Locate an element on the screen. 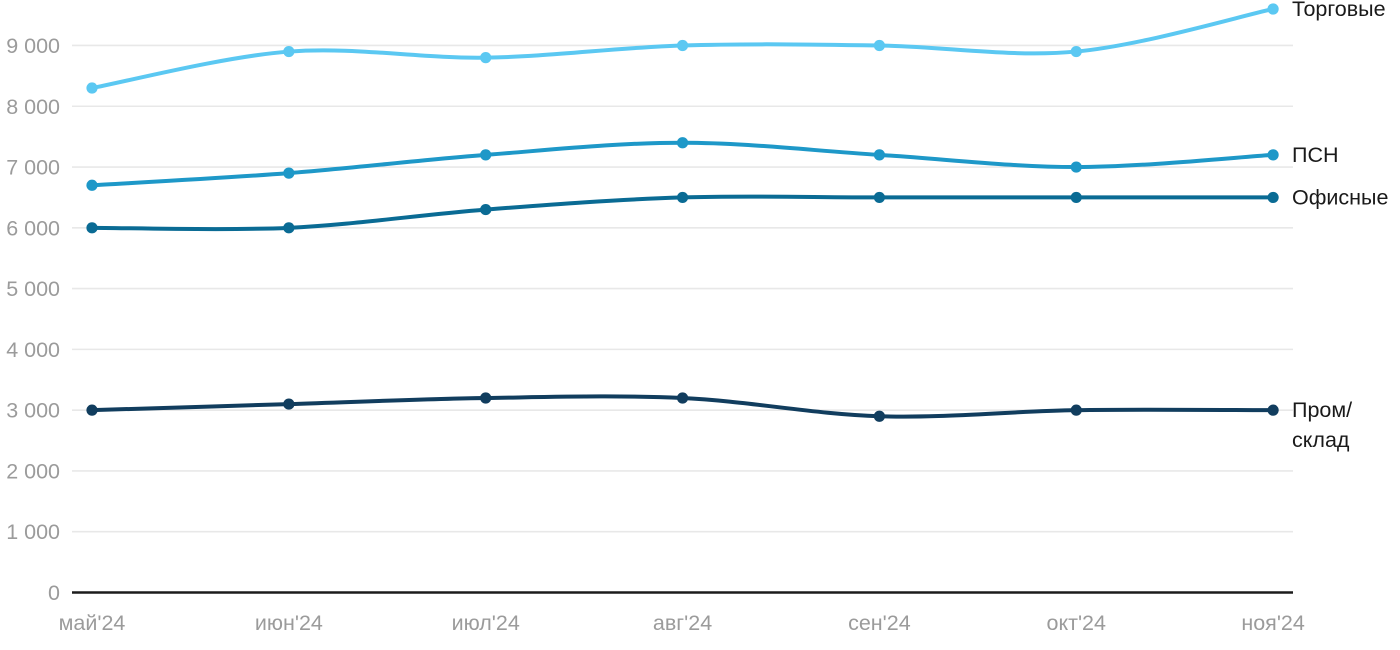 Image resolution: width=1400 pixels, height=650 pixels. y-tick-label-0: 0 is located at coordinates (54, 593).